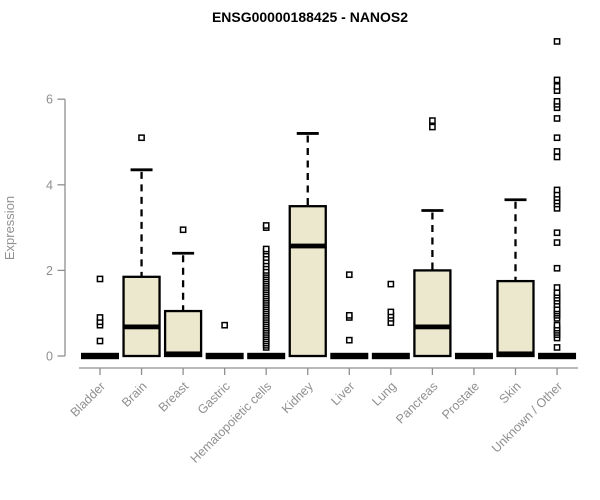  I want to click on x-tick-label-unknown-other: Unknown / Other, so click(527, 417).